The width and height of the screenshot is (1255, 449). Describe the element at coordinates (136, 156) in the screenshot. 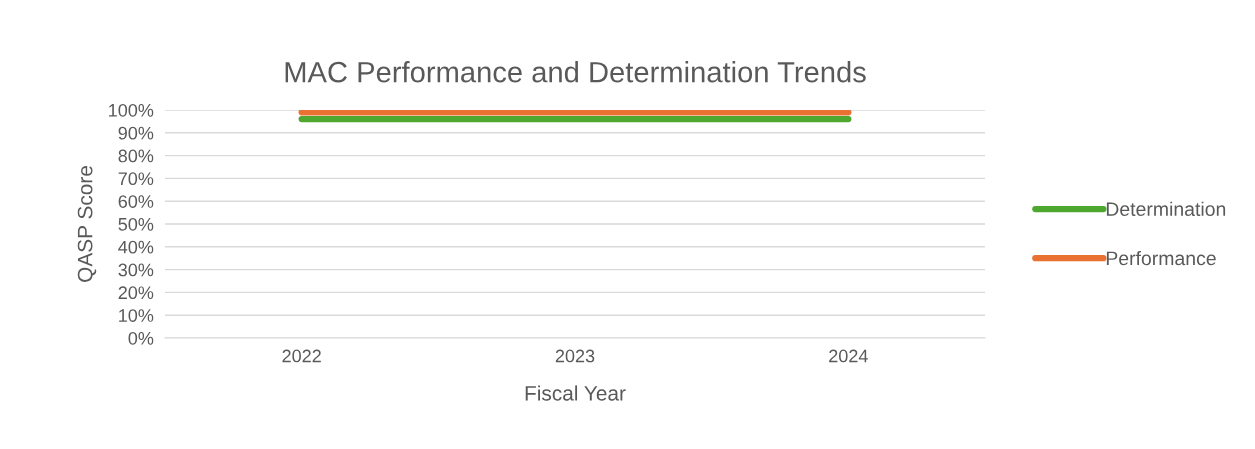

I see `y-tick-label: 80%` at that location.